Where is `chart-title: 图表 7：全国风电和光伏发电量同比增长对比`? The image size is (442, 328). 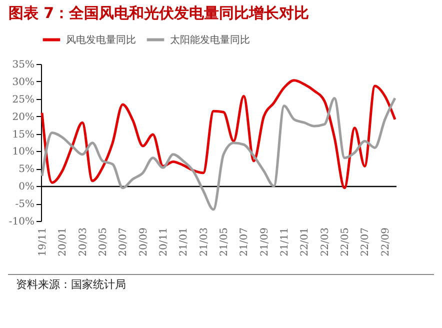 chart-title: 图表 7：全国风电和光伏发电量同比增长对比 is located at coordinates (159, 13).